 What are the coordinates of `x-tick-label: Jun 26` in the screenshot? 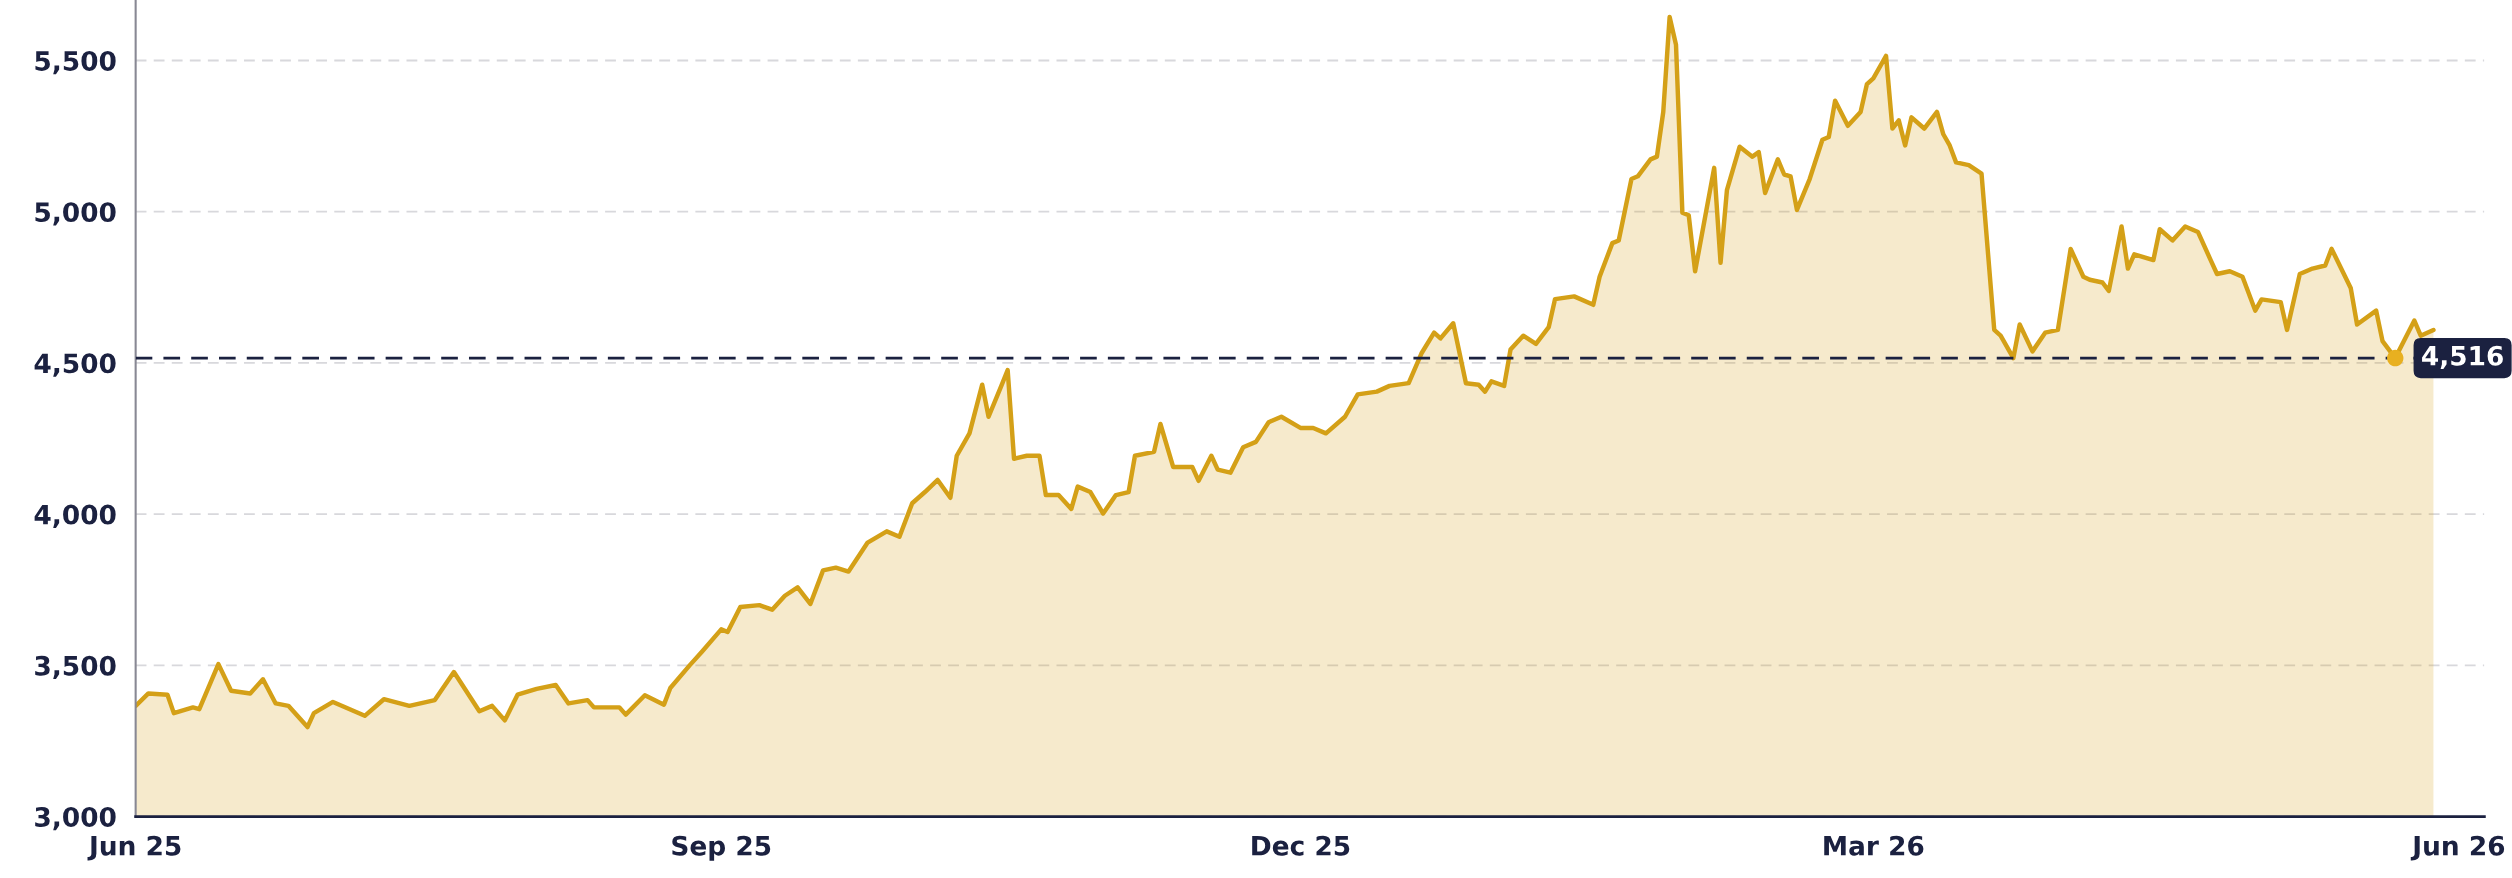 It's located at (2457, 848).